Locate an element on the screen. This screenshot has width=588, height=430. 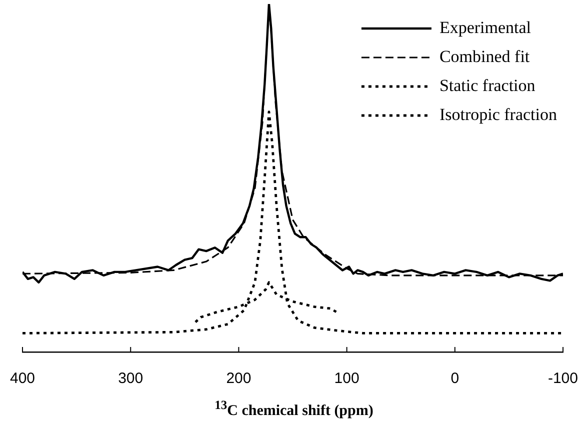
legend-label: Static fraction is located at coordinates (487, 85).